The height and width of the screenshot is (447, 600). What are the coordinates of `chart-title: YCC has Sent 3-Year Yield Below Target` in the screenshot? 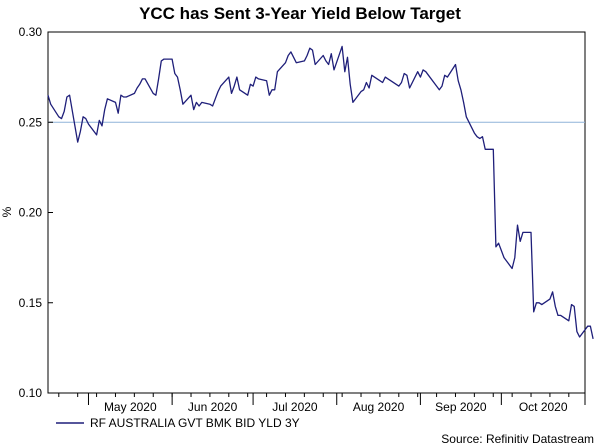 It's located at (300, 13).